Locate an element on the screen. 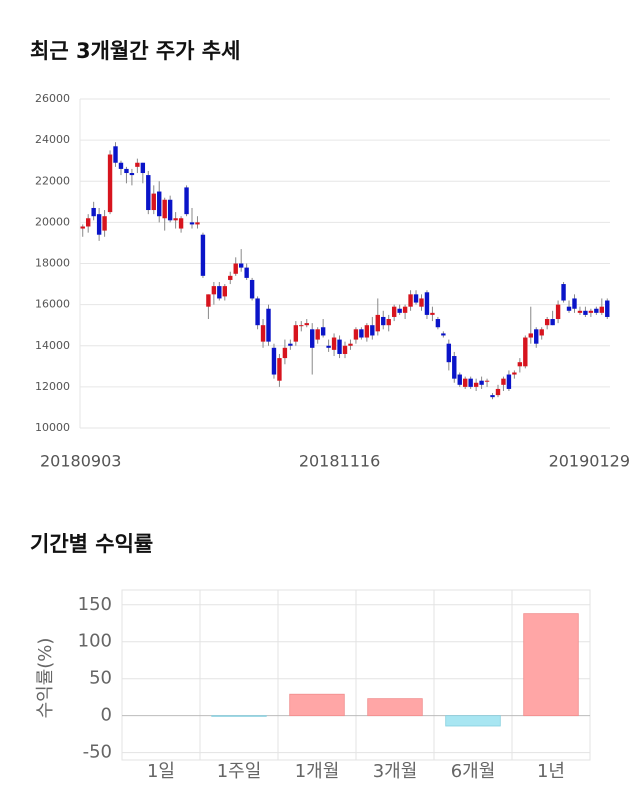 Image resolution: width=640 pixels, height=810 pixels. y-tick-label: 14000 is located at coordinates (52, 345).